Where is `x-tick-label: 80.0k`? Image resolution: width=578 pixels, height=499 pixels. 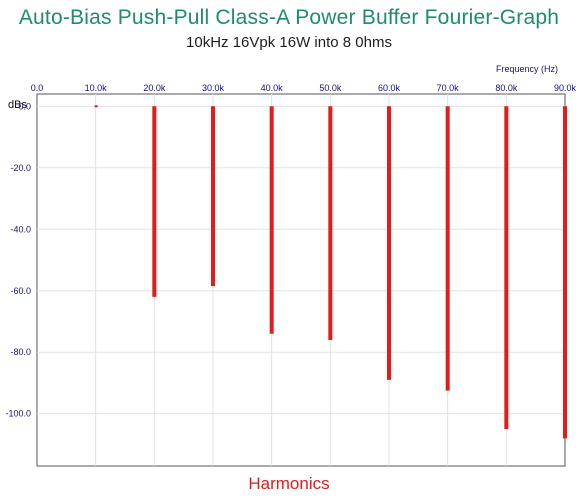 x-tick-label: 80.0k is located at coordinates (506, 88).